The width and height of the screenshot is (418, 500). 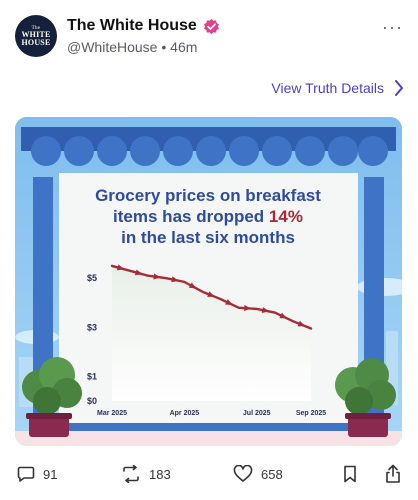 I want to click on x-tick-label: Sep 2025, so click(x=311, y=413).